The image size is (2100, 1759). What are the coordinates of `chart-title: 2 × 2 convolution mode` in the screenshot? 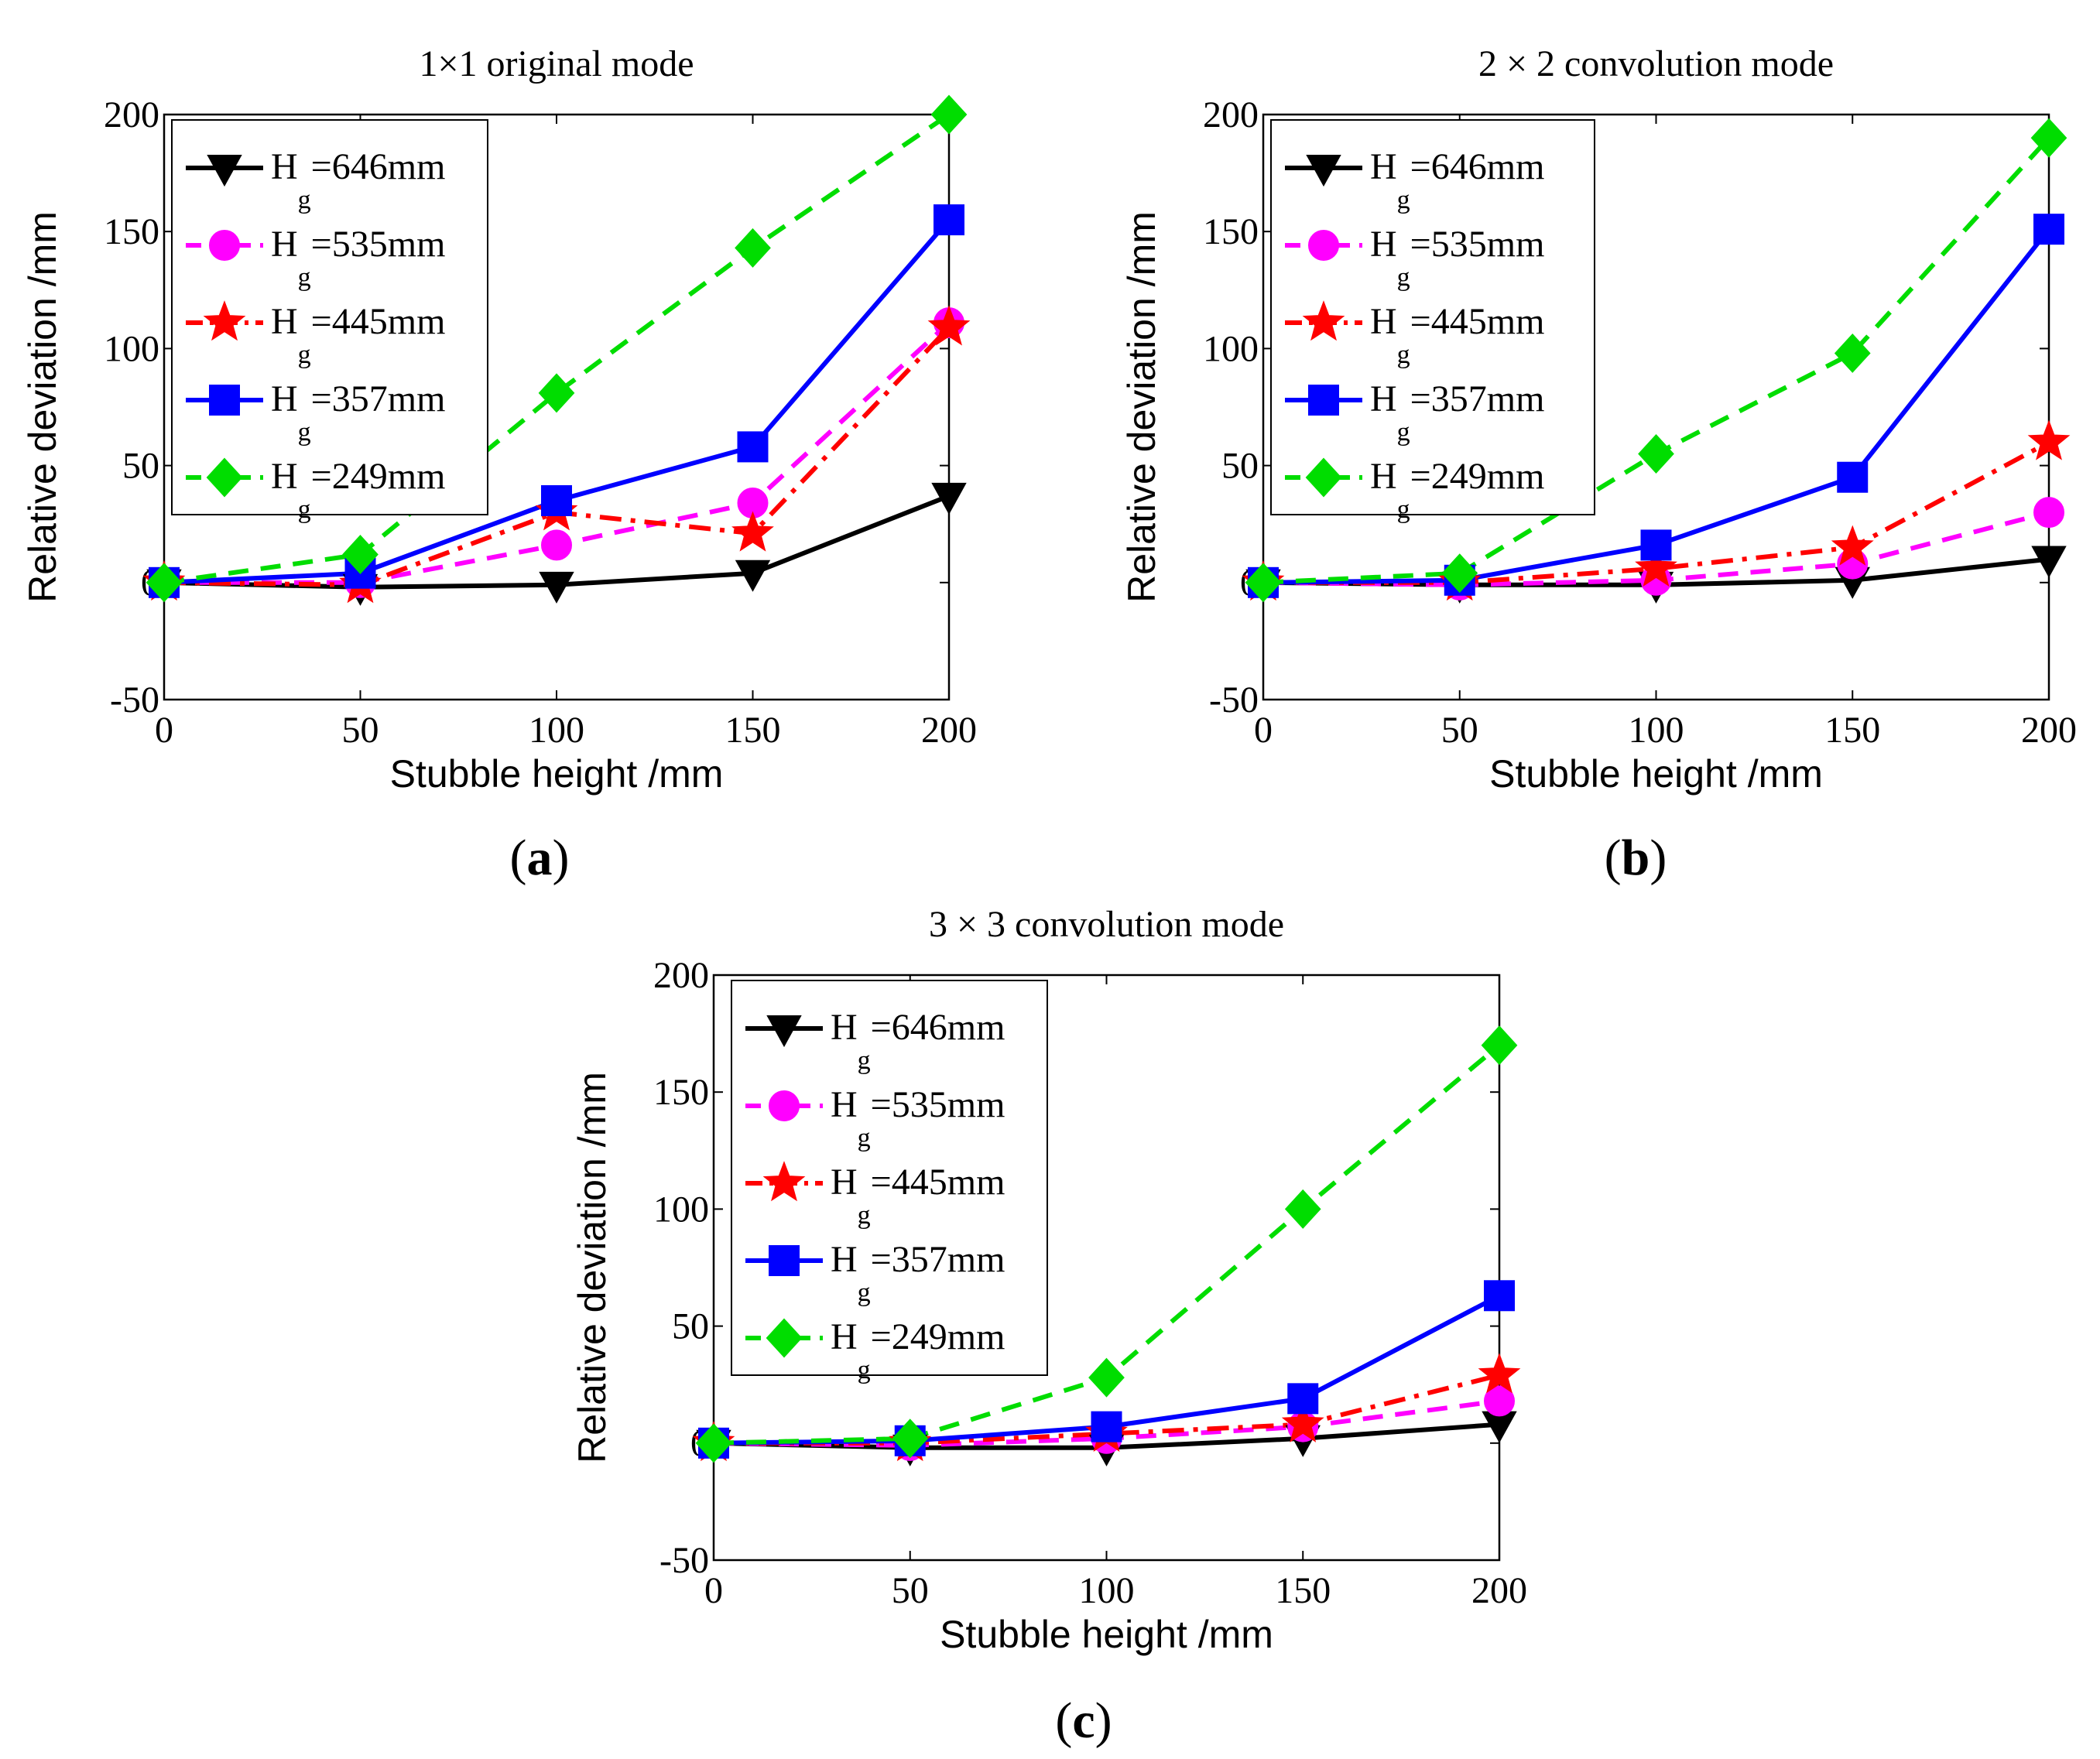 It's located at (1656, 63).